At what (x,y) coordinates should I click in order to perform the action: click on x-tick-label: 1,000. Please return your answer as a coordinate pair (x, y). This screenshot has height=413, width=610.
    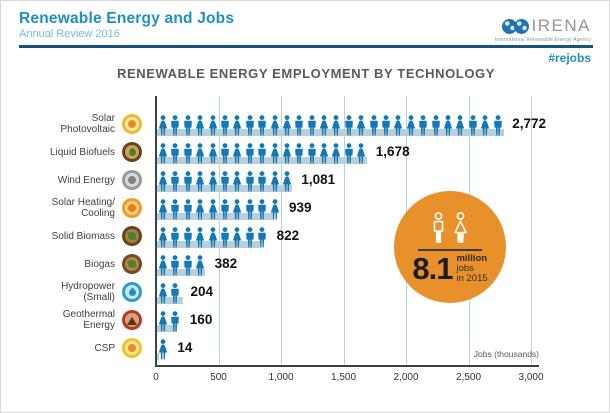
    Looking at the image, I should click on (281, 377).